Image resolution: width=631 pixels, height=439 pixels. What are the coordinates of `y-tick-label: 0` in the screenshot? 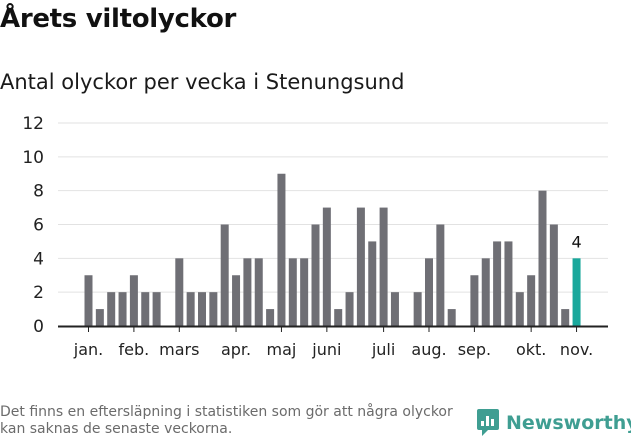 It's located at (38, 327).